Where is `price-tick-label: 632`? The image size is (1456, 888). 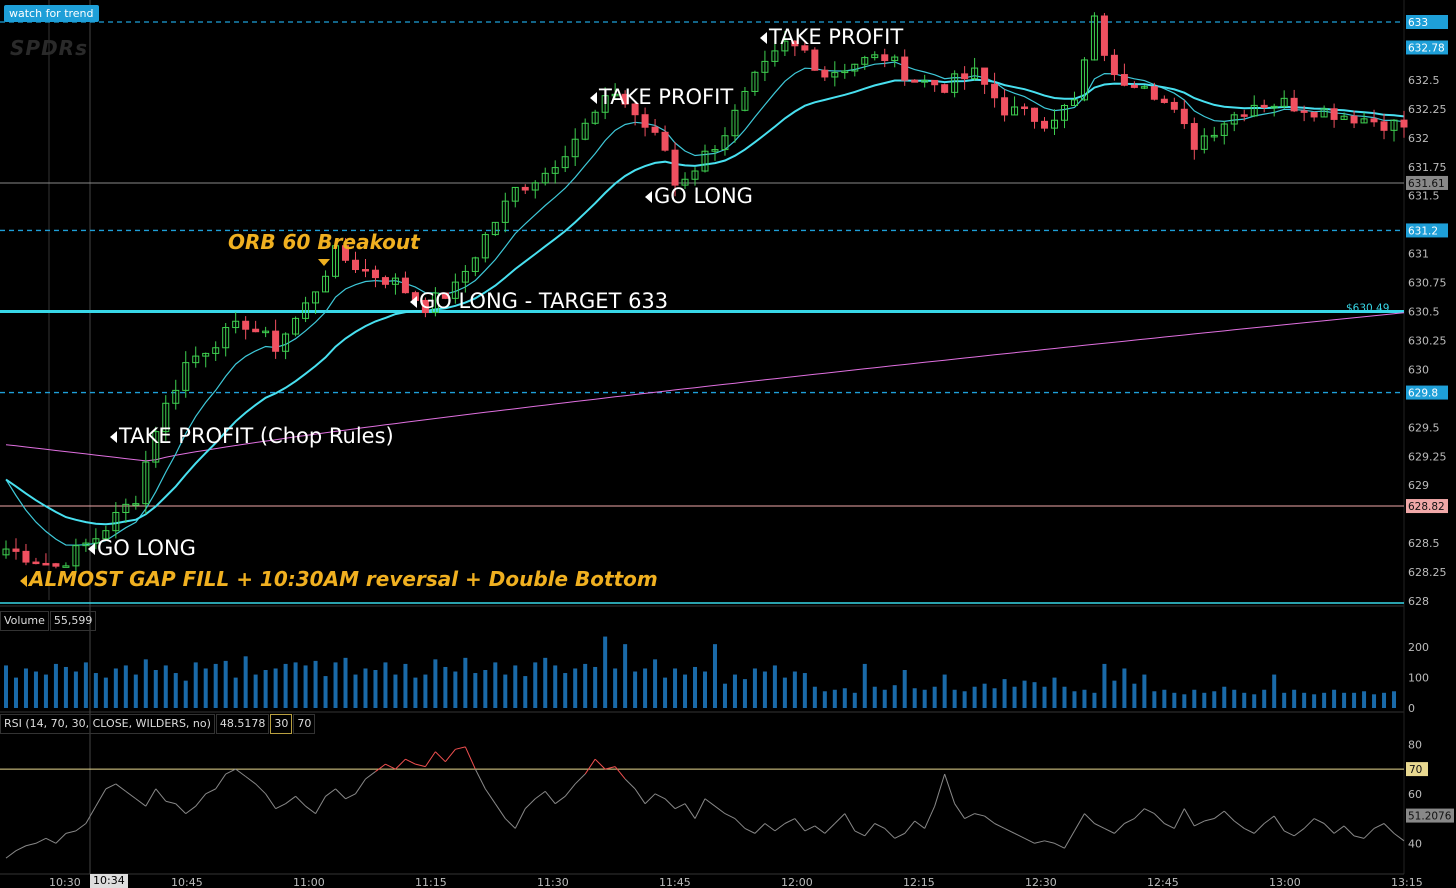 price-tick-label: 632 is located at coordinates (1418, 138).